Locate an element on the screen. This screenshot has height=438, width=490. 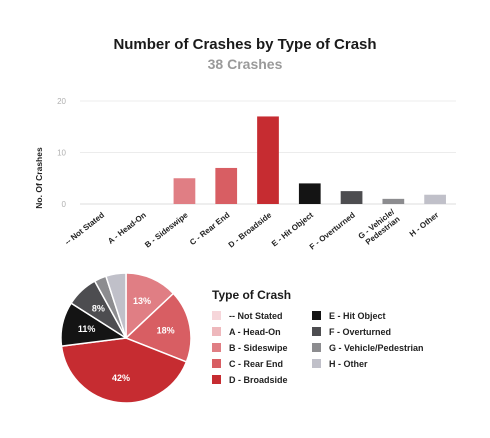
legend-item: A - Head-On is located at coordinates (246, 332).